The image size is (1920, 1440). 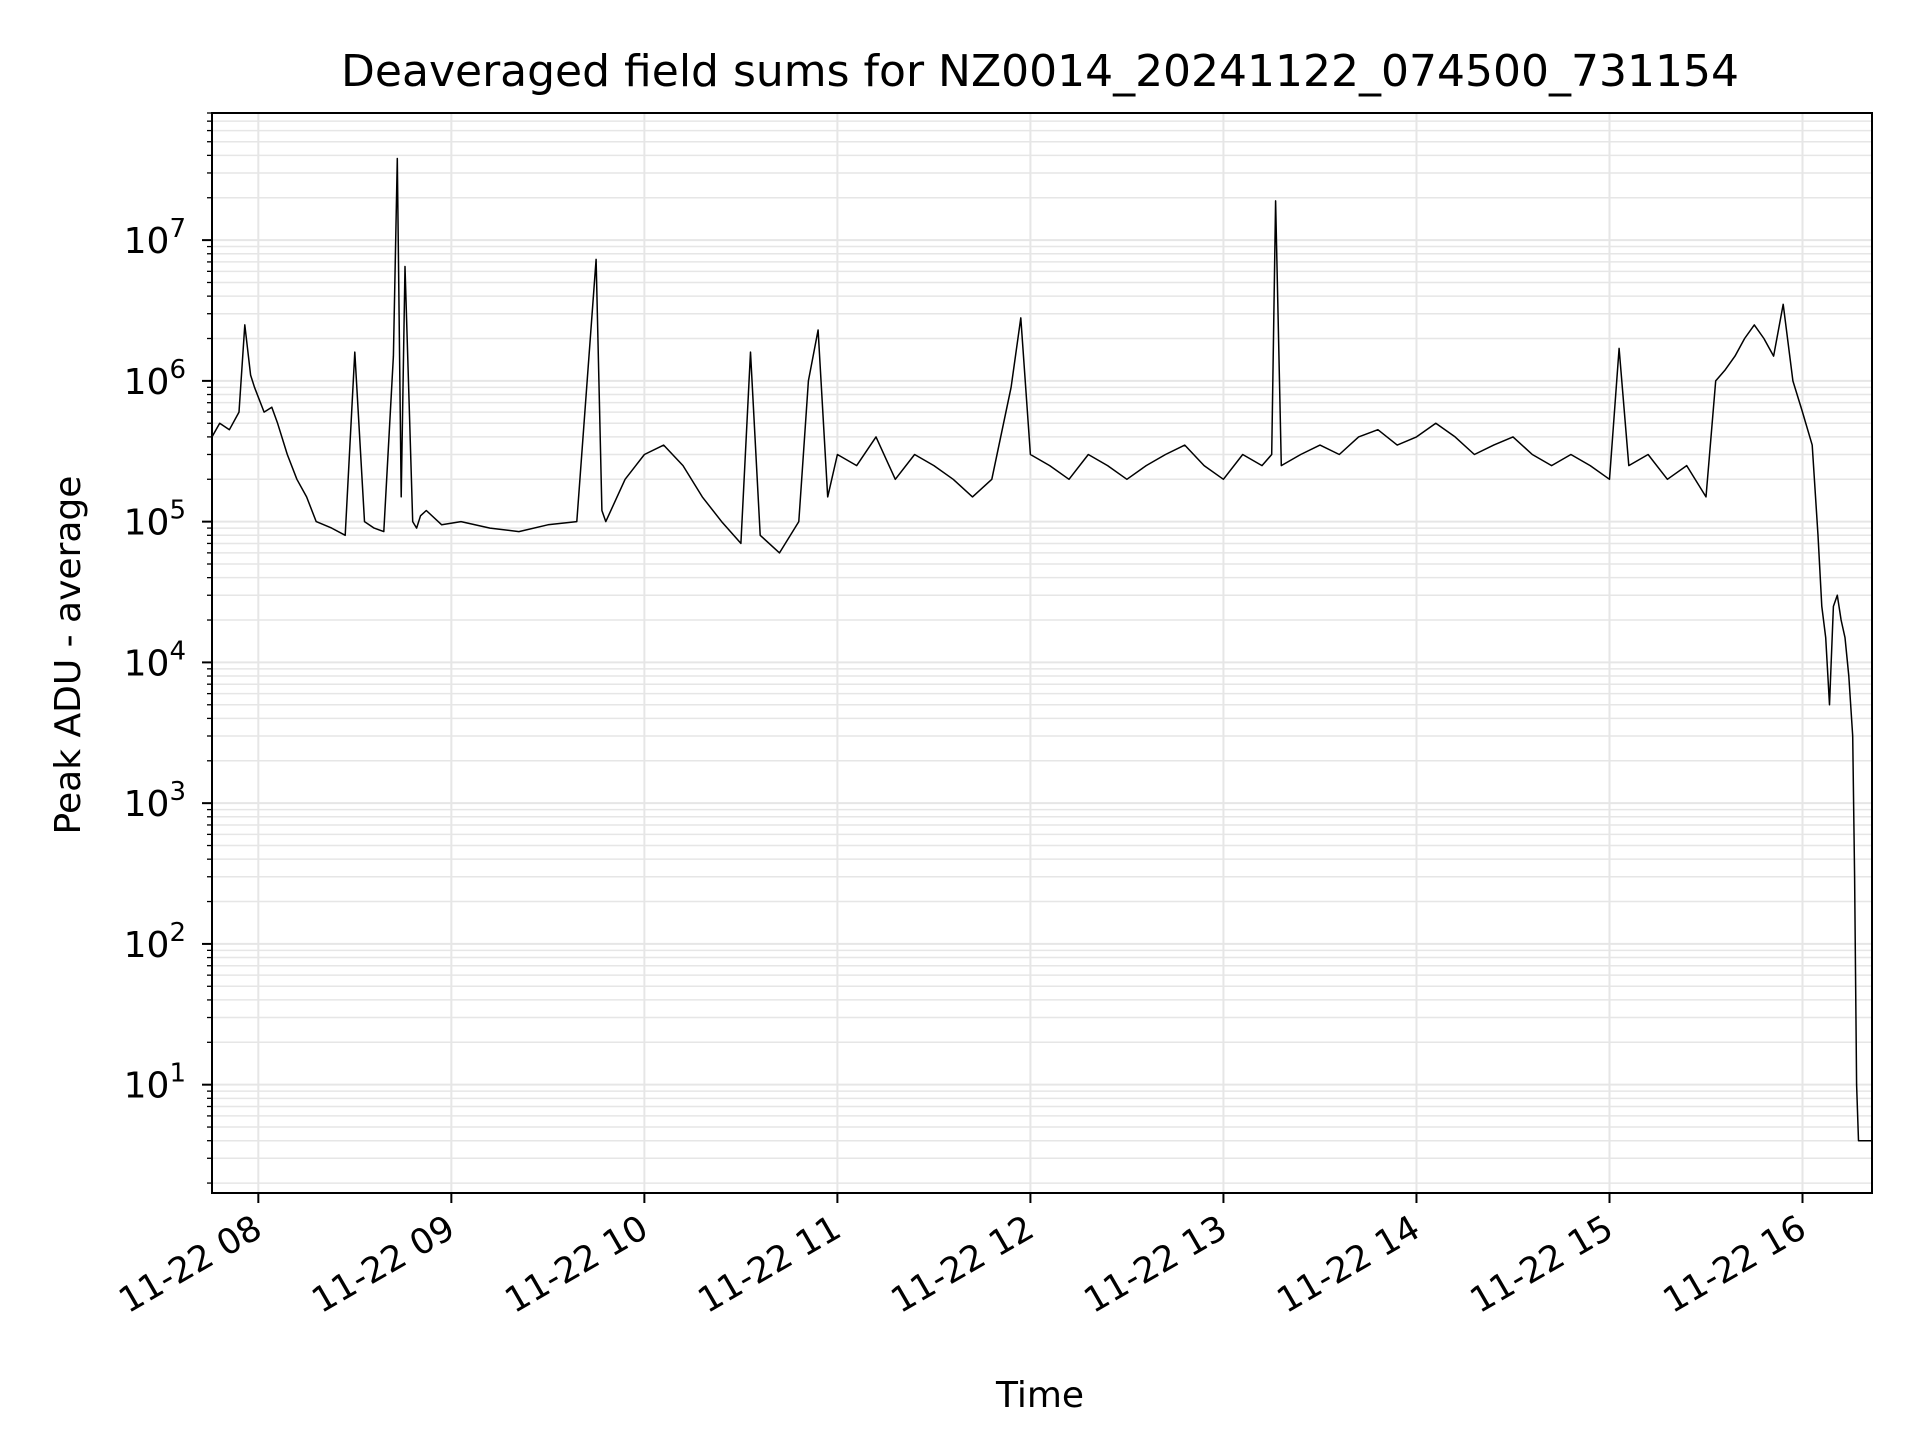 What do you see at coordinates (155, 238) in the screenshot?
I see `y-tick-label: 10⁷` at bounding box center [155, 238].